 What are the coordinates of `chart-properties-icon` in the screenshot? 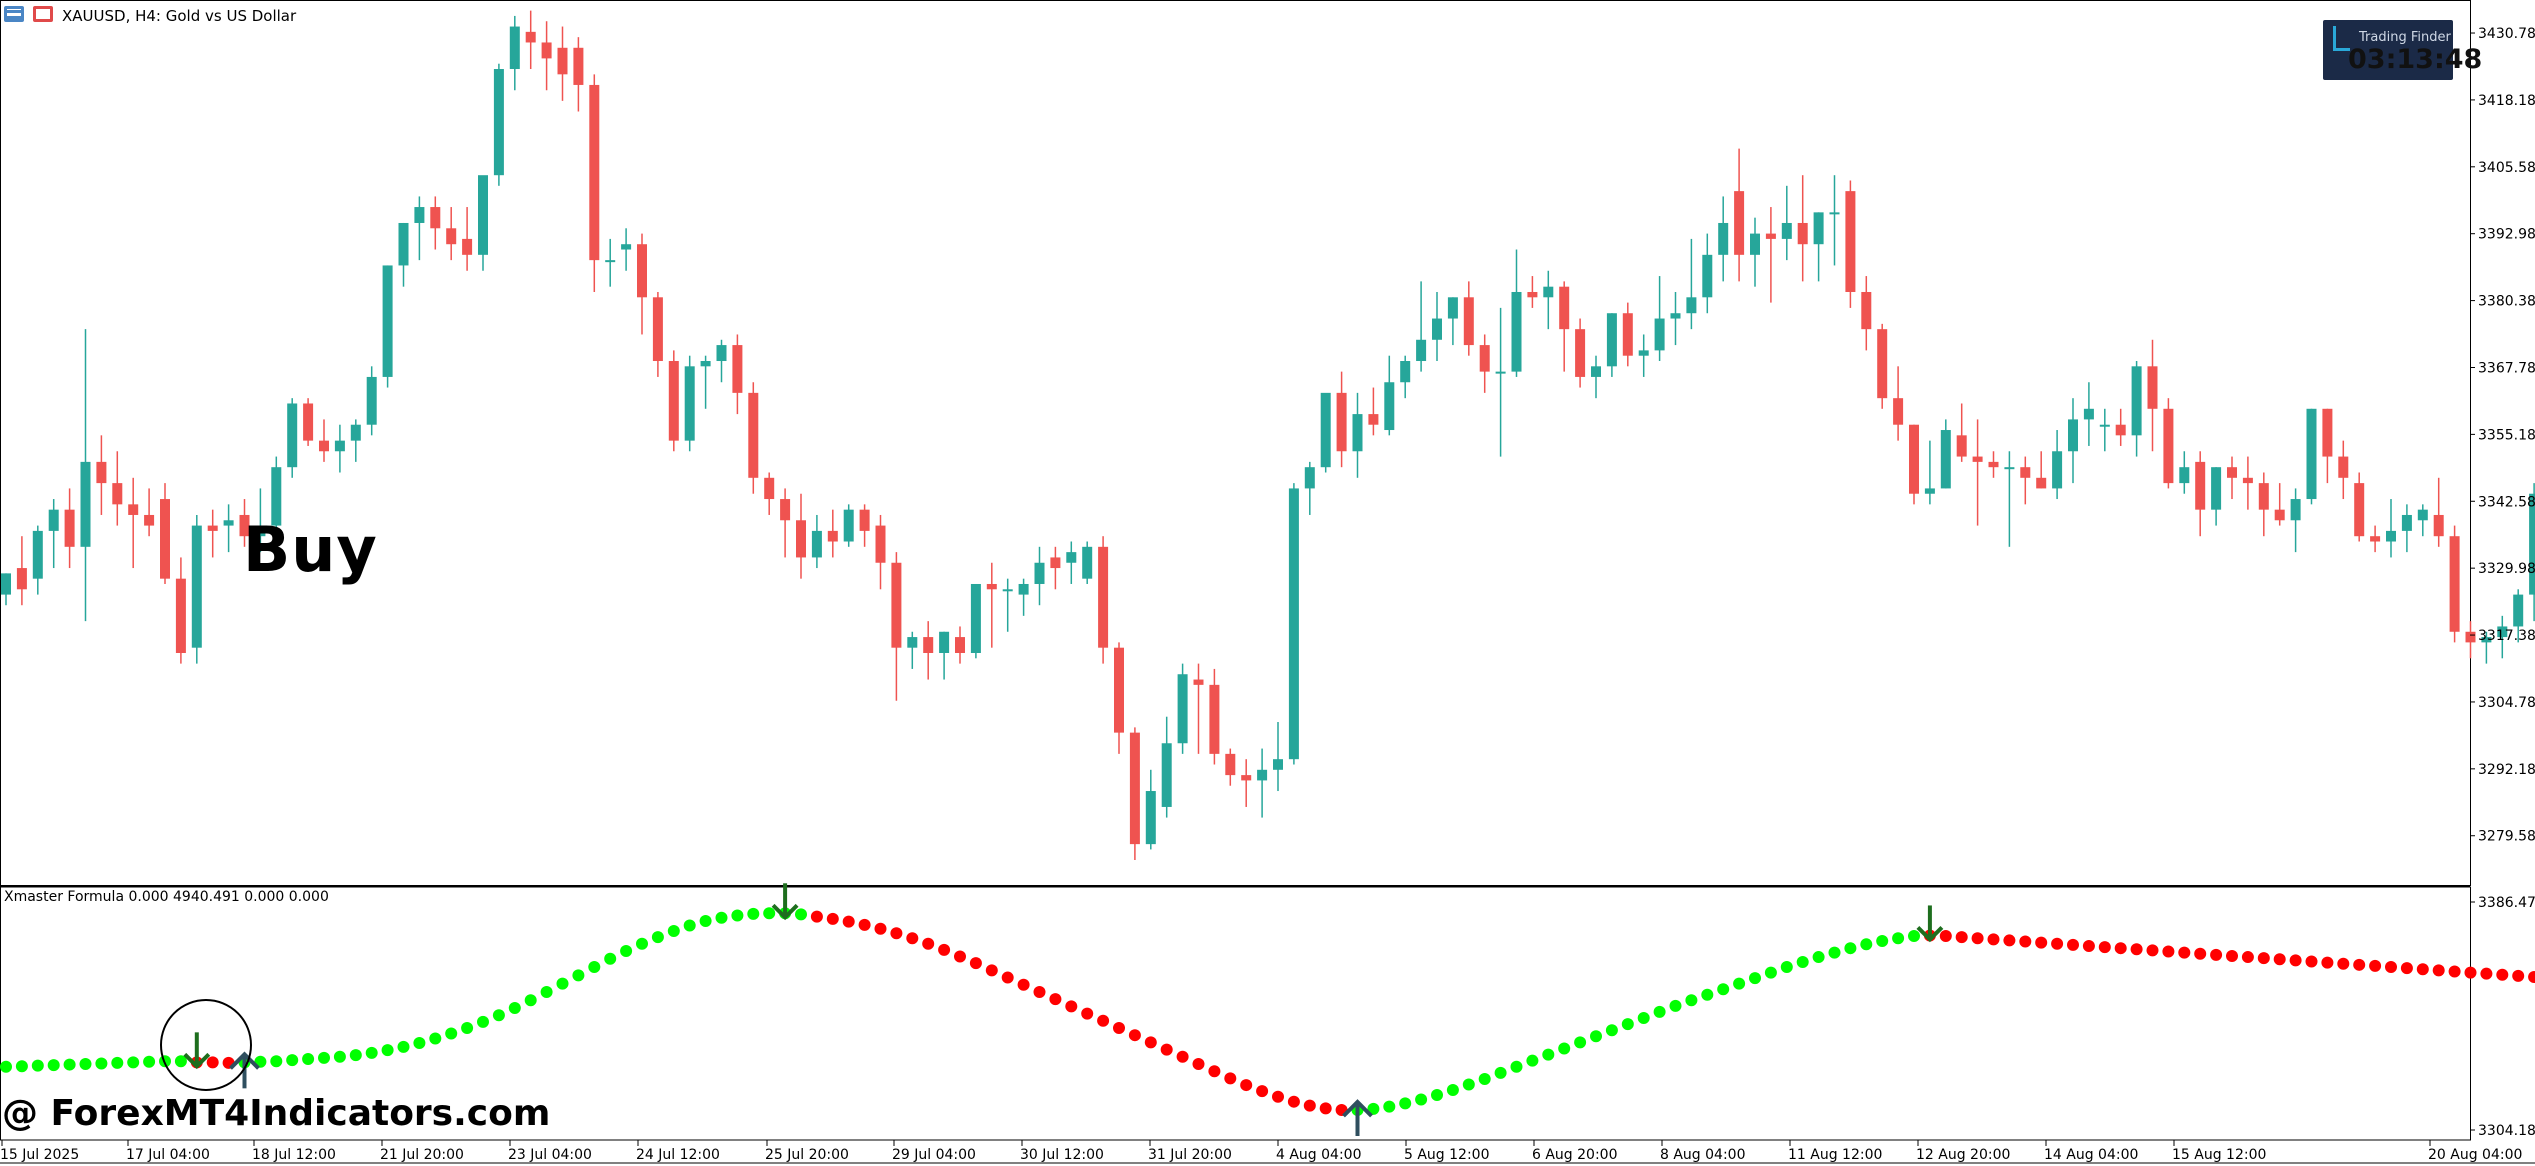 It's located at (43, 14).